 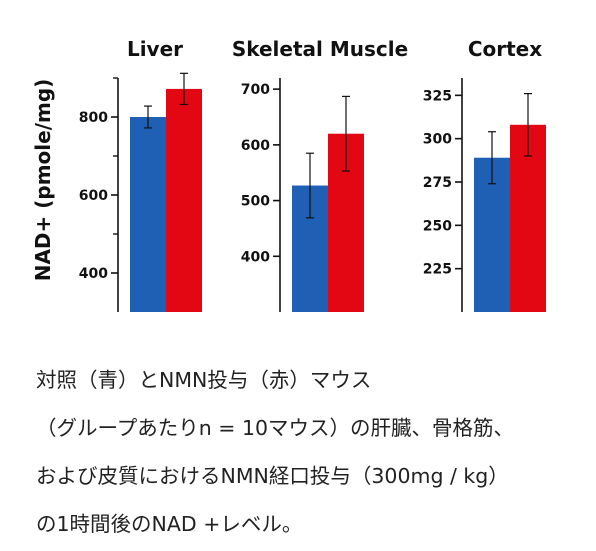 What do you see at coordinates (437, 183) in the screenshot?
I see `y-tick-label: 275` at bounding box center [437, 183].